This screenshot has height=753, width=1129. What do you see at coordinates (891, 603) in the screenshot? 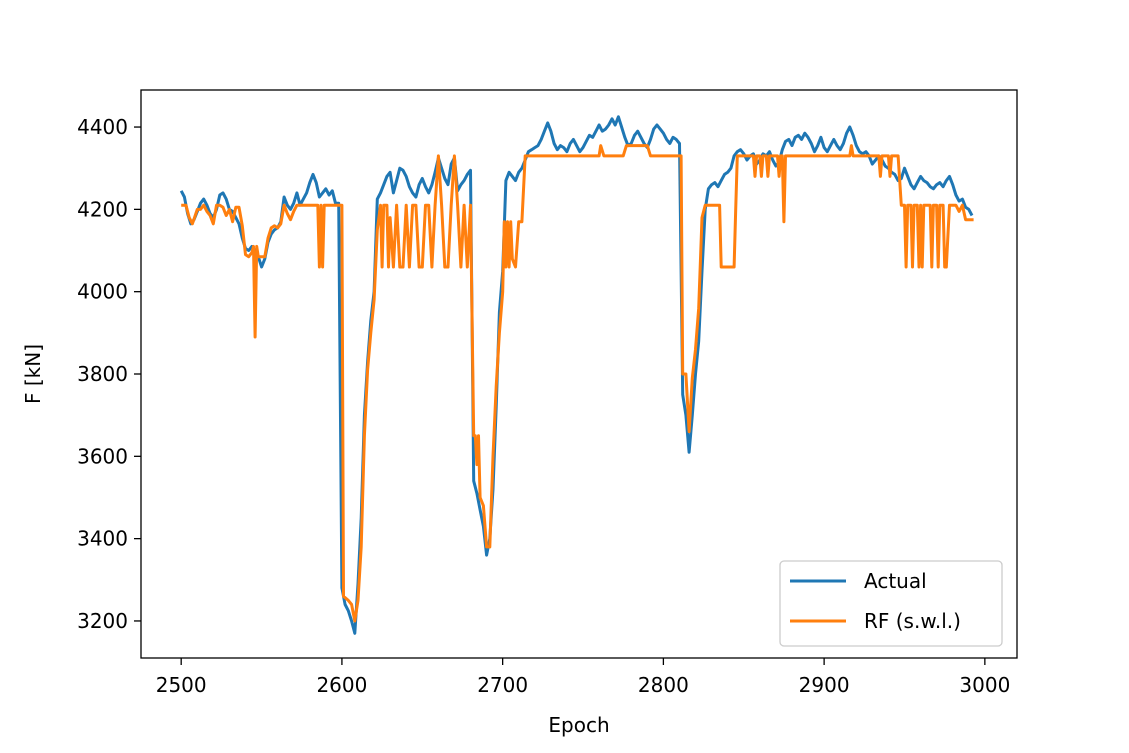
I see `legend: Actual RF (s.w.l.)` at bounding box center [891, 603].